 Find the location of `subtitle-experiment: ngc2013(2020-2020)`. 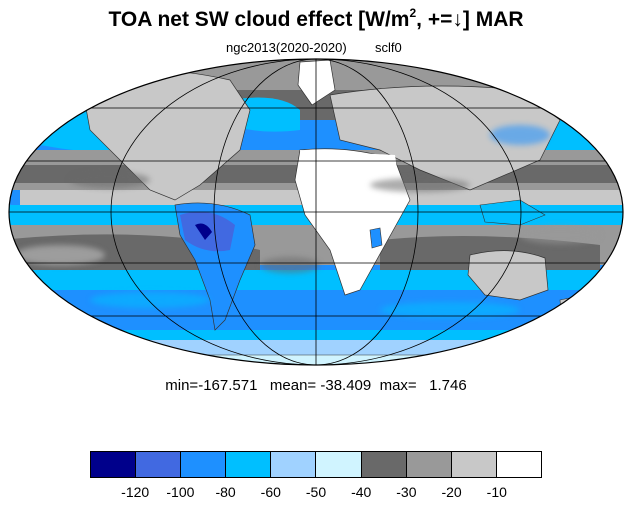

subtitle-experiment: ngc2013(2020-2020) is located at coordinates (286, 47).